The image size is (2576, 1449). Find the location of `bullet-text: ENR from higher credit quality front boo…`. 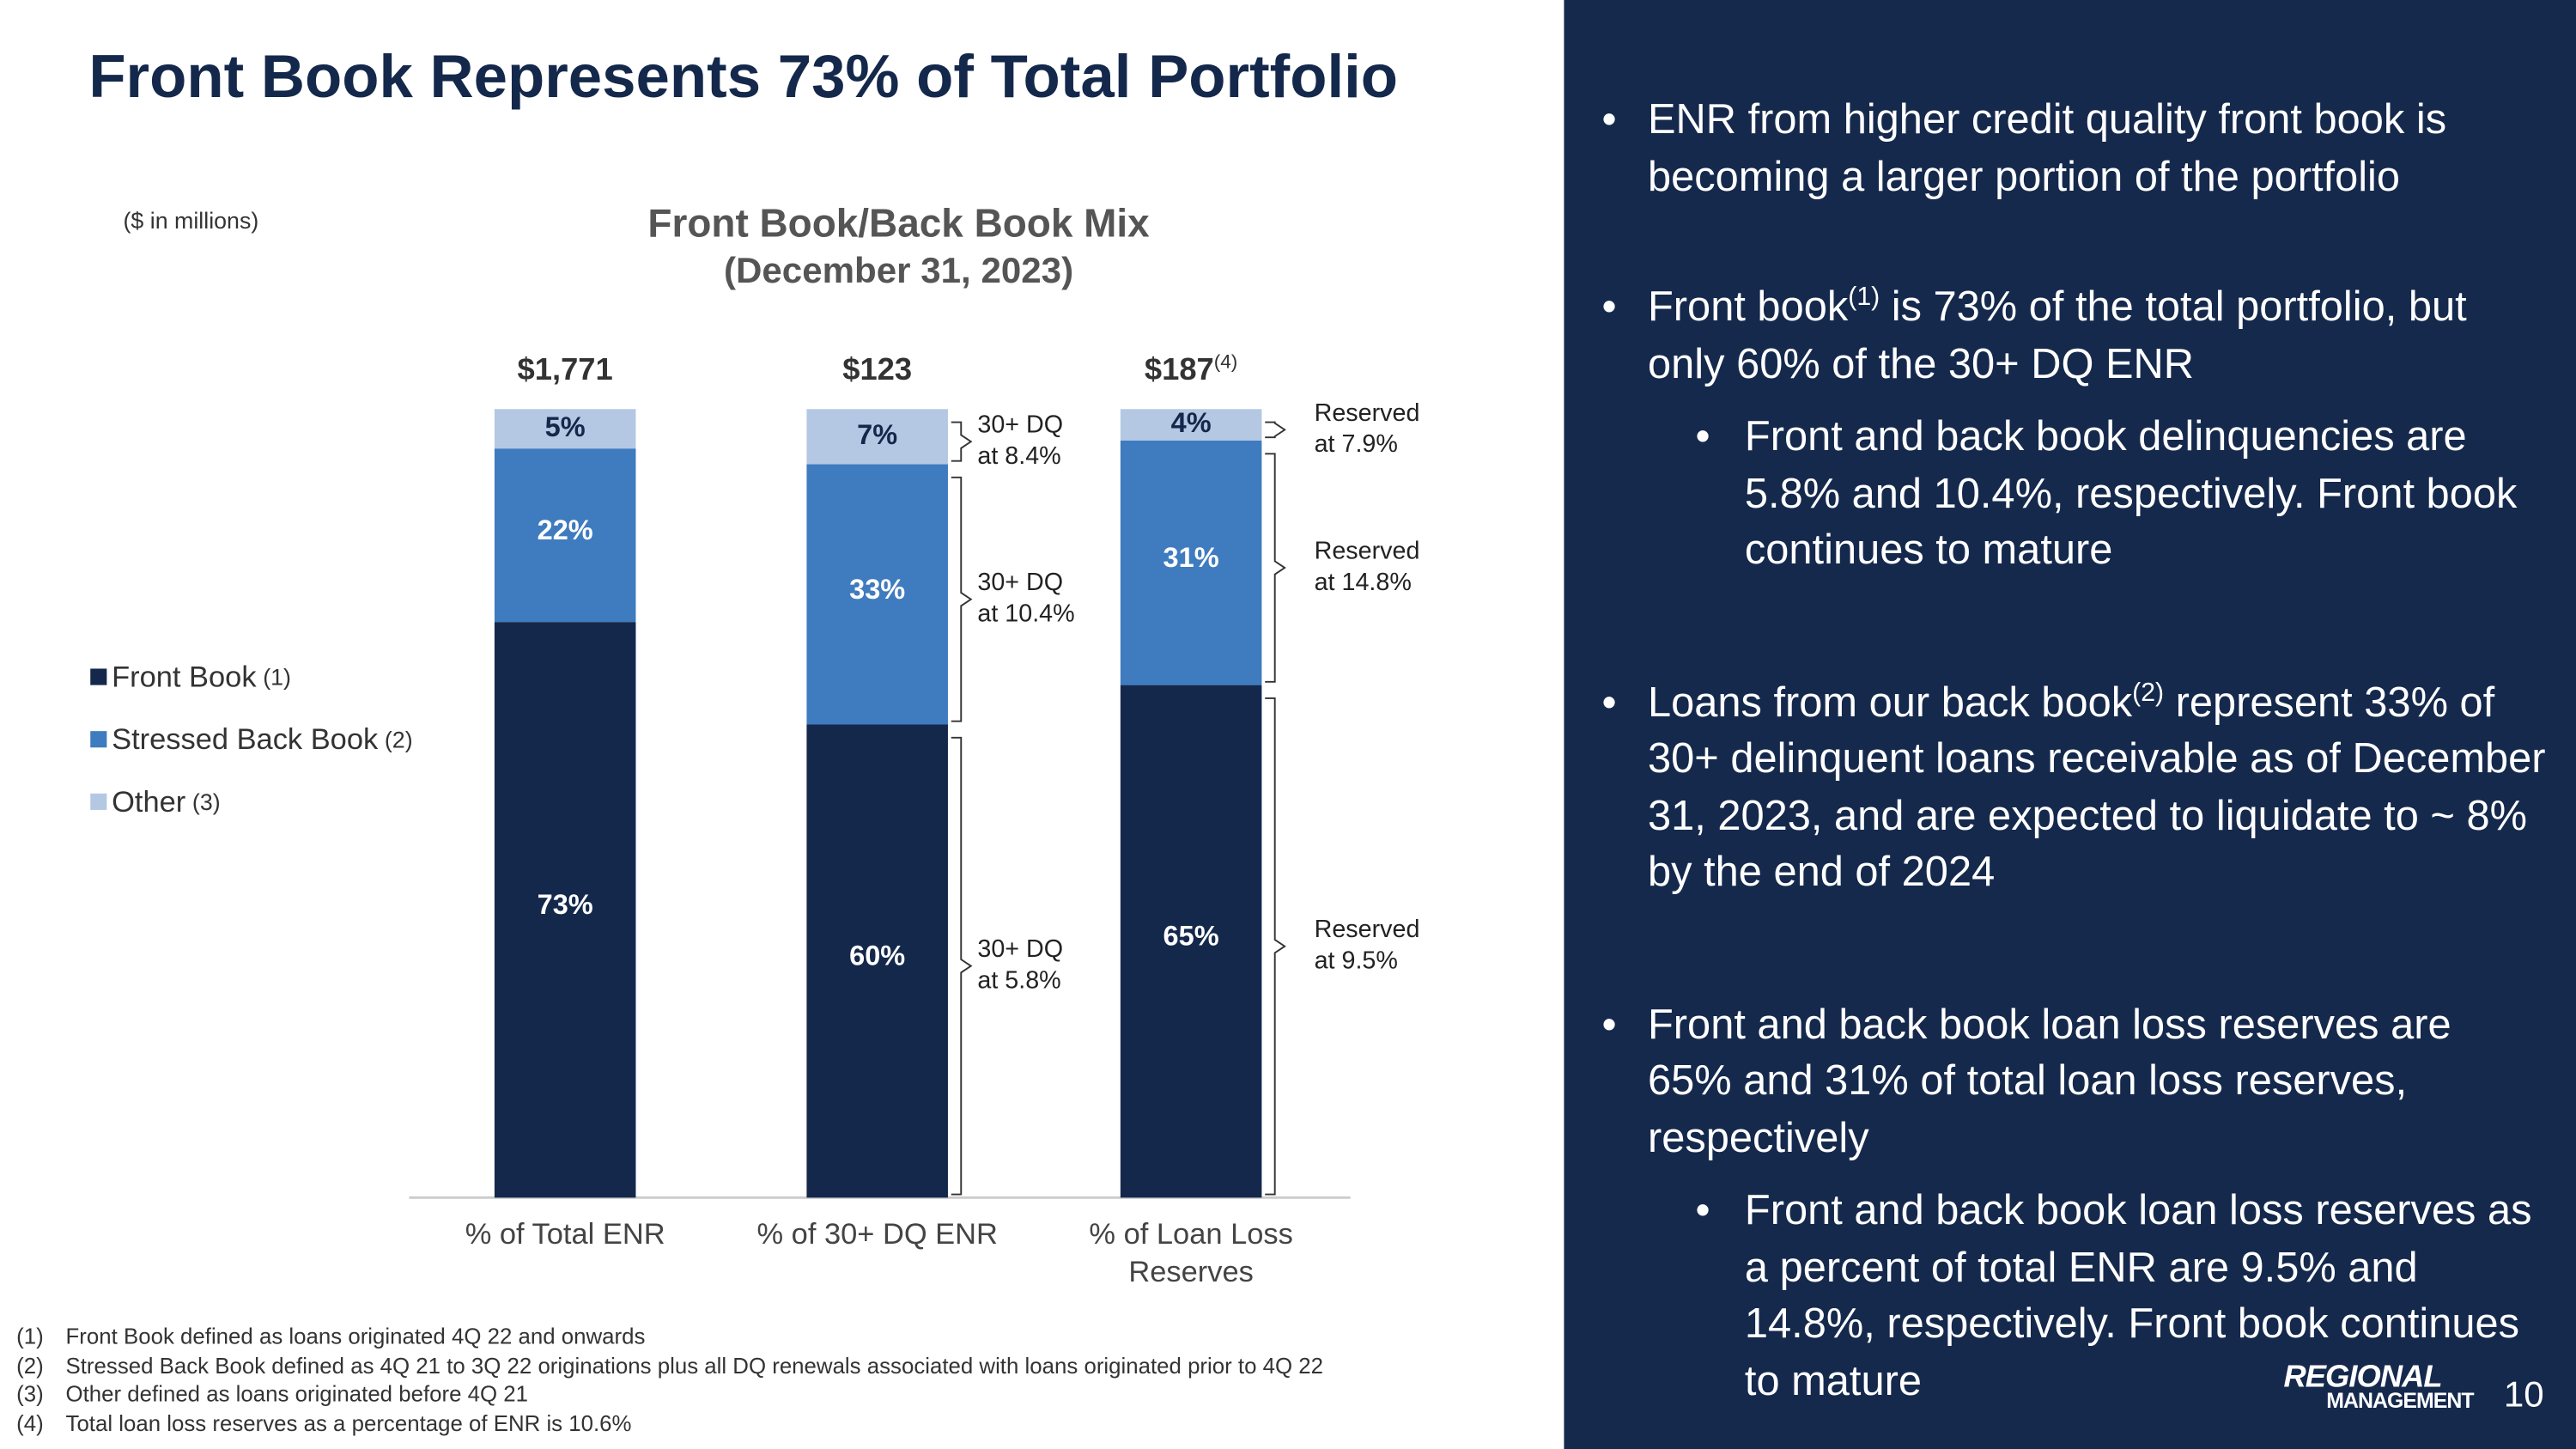

bullet-text: ENR from higher credit quality front boo… is located at coordinates (2048, 148).